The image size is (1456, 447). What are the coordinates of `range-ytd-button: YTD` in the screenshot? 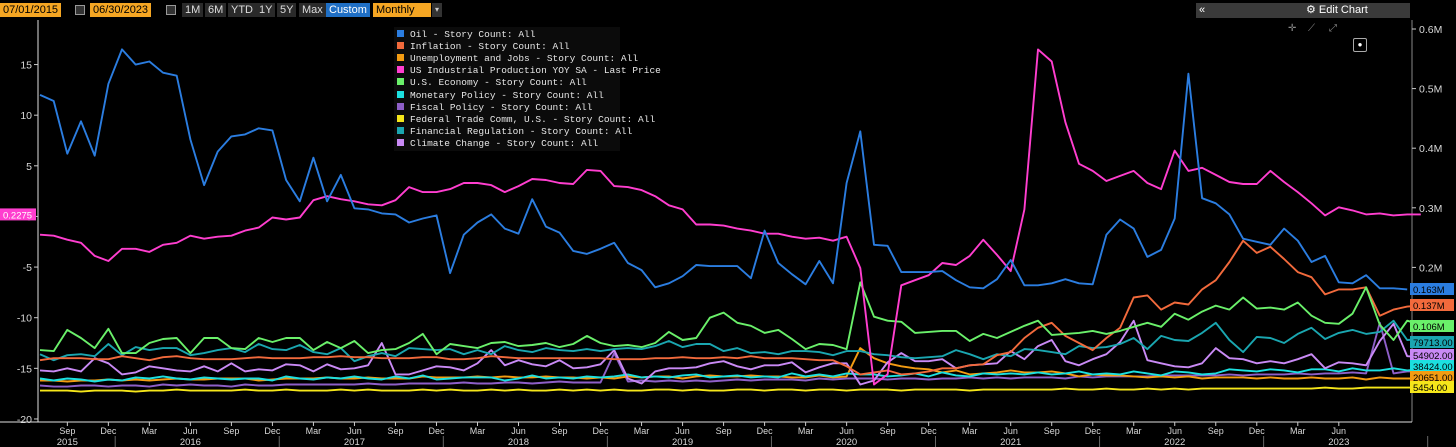 It's located at (242, 10).